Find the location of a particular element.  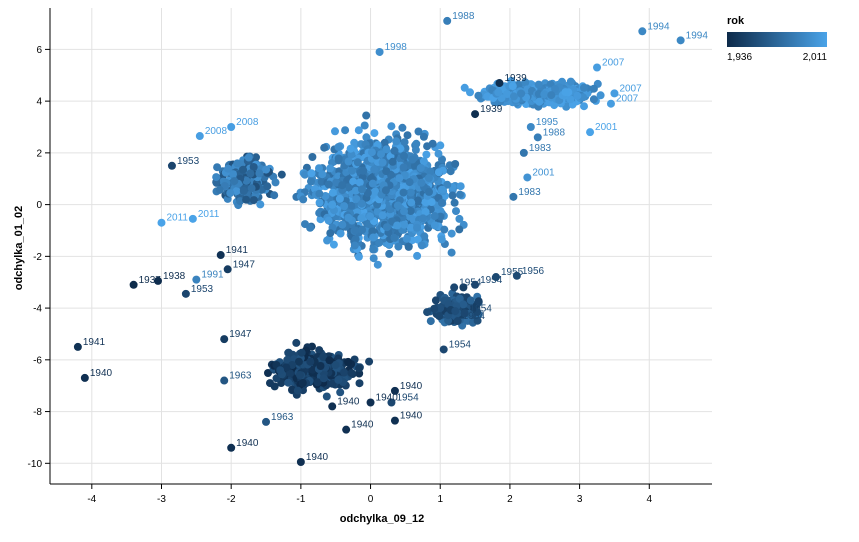

x-tick-label: 3 is located at coordinates (580, 499).